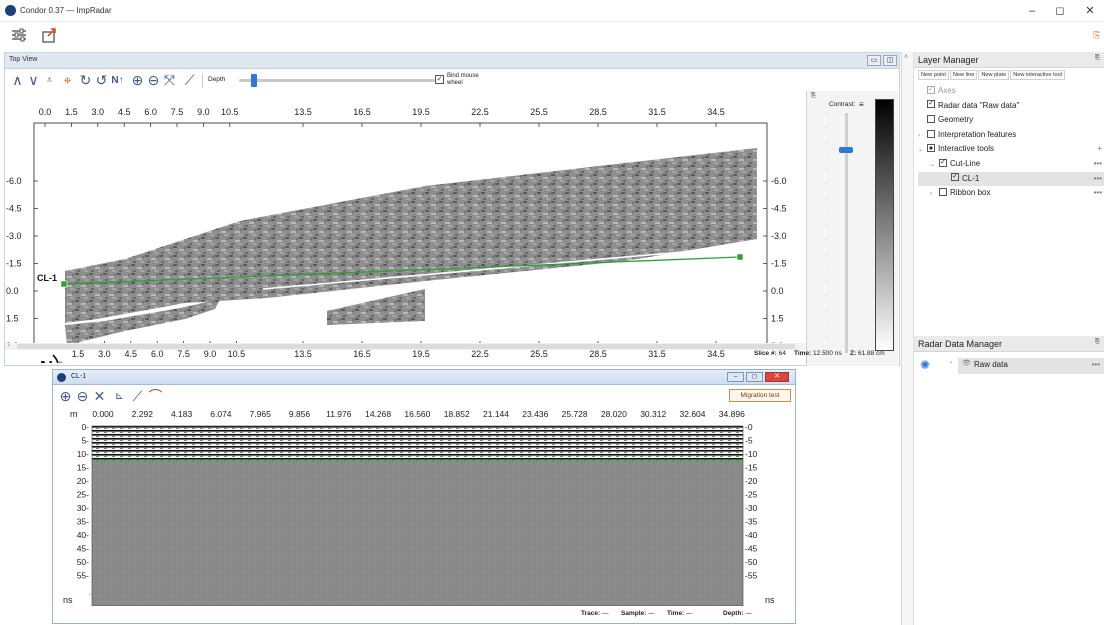 The image size is (1104, 625). I want to click on depth-level-icon: ⩡, so click(49, 80).